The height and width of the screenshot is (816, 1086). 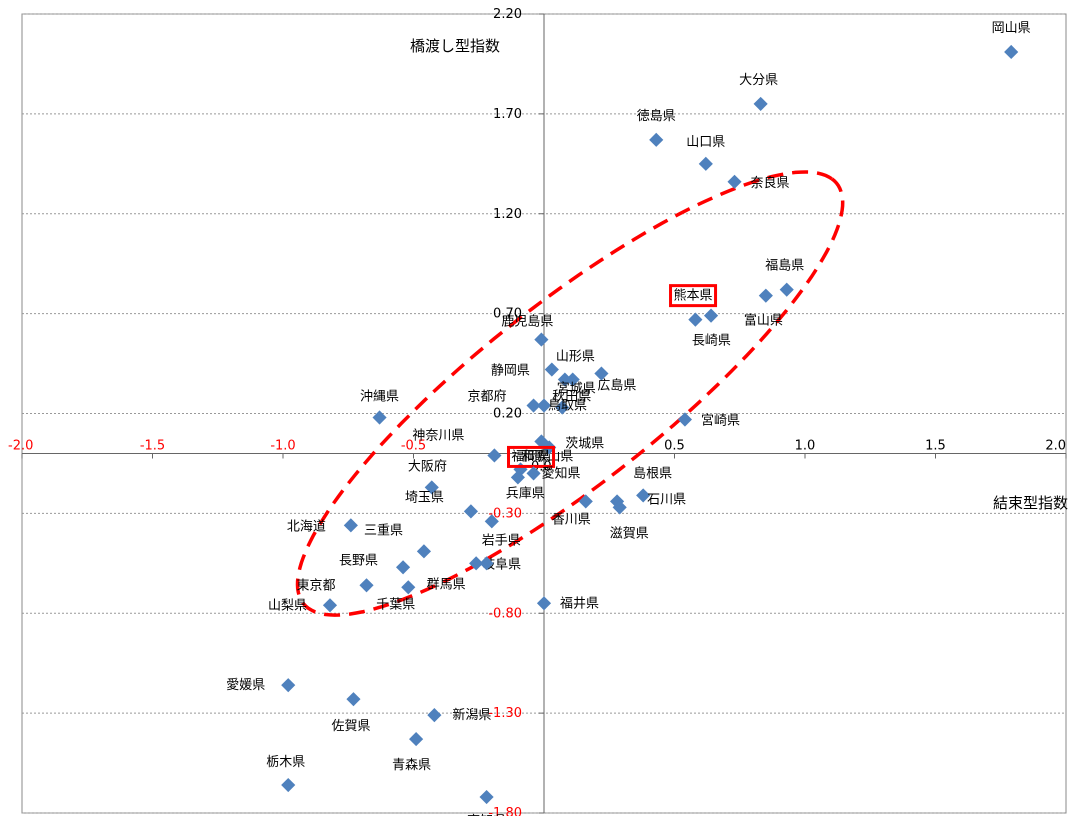 What do you see at coordinates (471, 715) in the screenshot?
I see `point-label: 新潟県` at bounding box center [471, 715].